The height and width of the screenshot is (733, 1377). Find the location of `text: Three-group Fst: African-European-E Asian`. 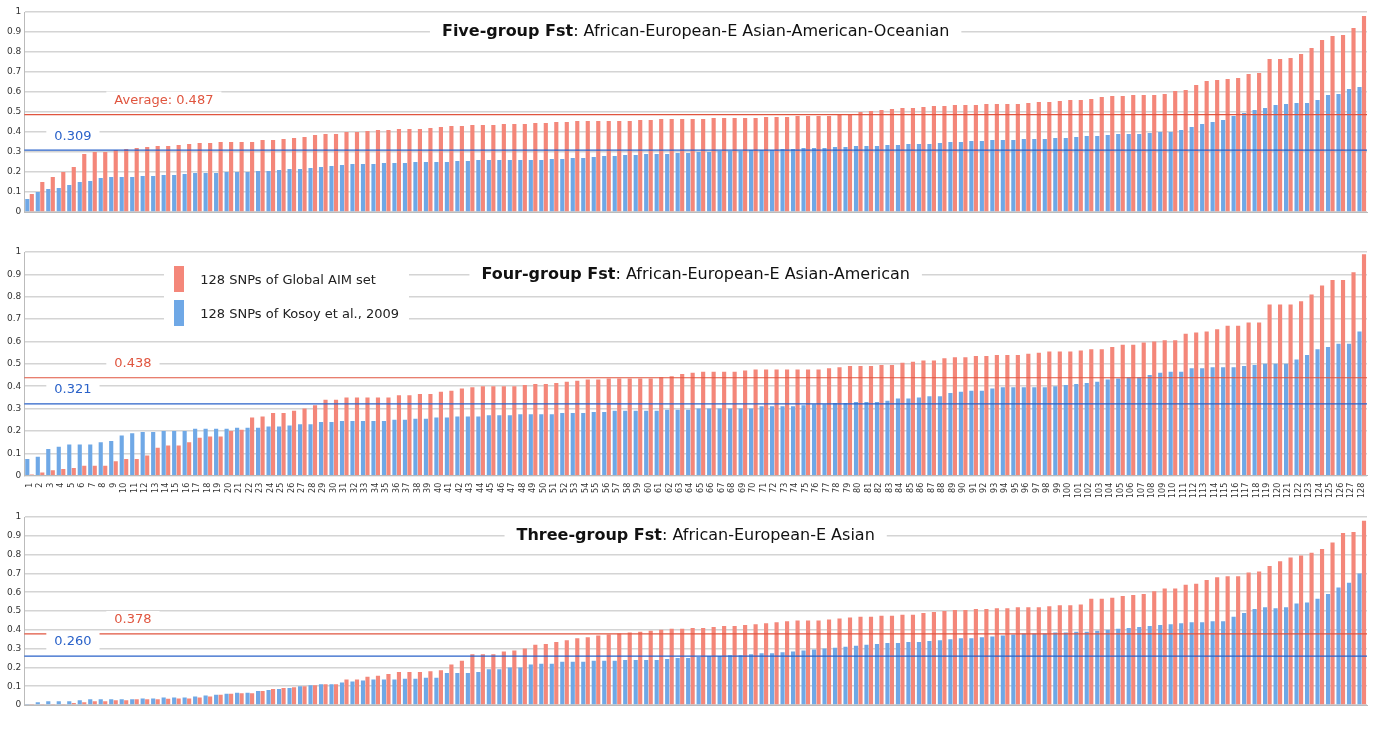

text: Three-group Fst: African-European-E Asian is located at coordinates (695, 534).